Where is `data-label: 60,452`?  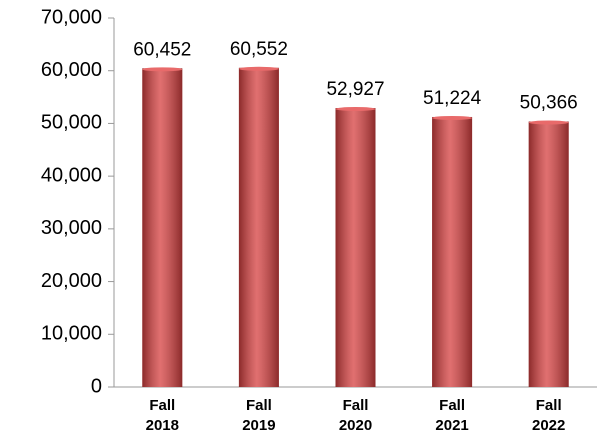 data-label: 60,452 is located at coordinates (162, 49).